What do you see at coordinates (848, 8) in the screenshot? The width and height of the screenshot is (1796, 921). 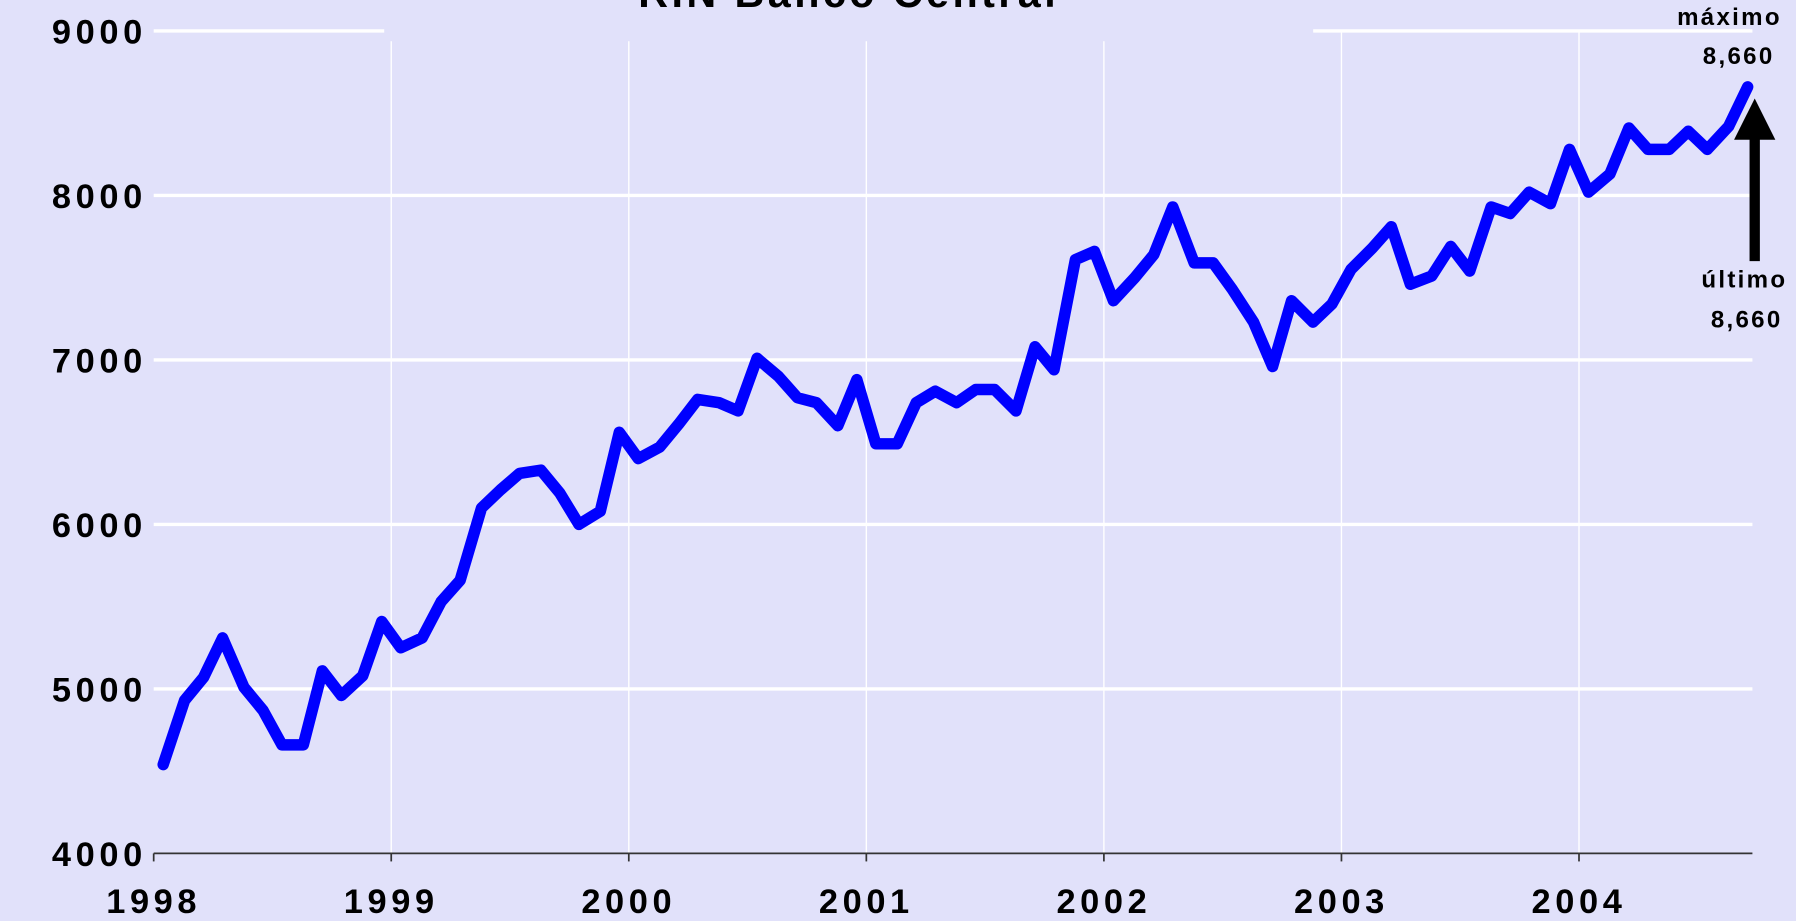 I see `chart-title: RIN Banco Central` at bounding box center [848, 8].